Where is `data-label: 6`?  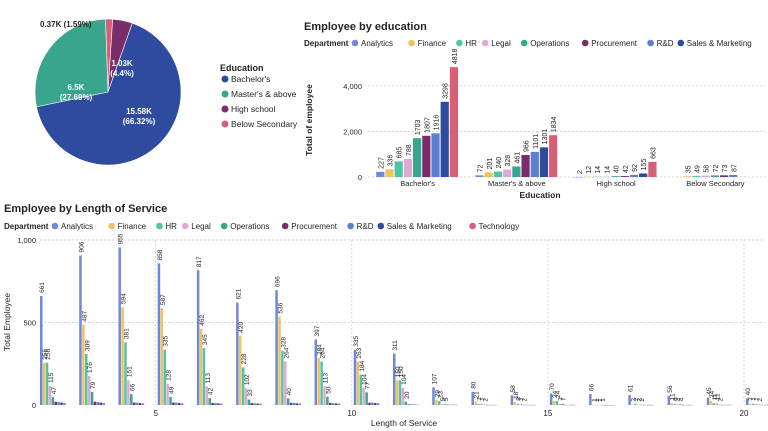
data-label: 6 is located at coordinates (676, 399).